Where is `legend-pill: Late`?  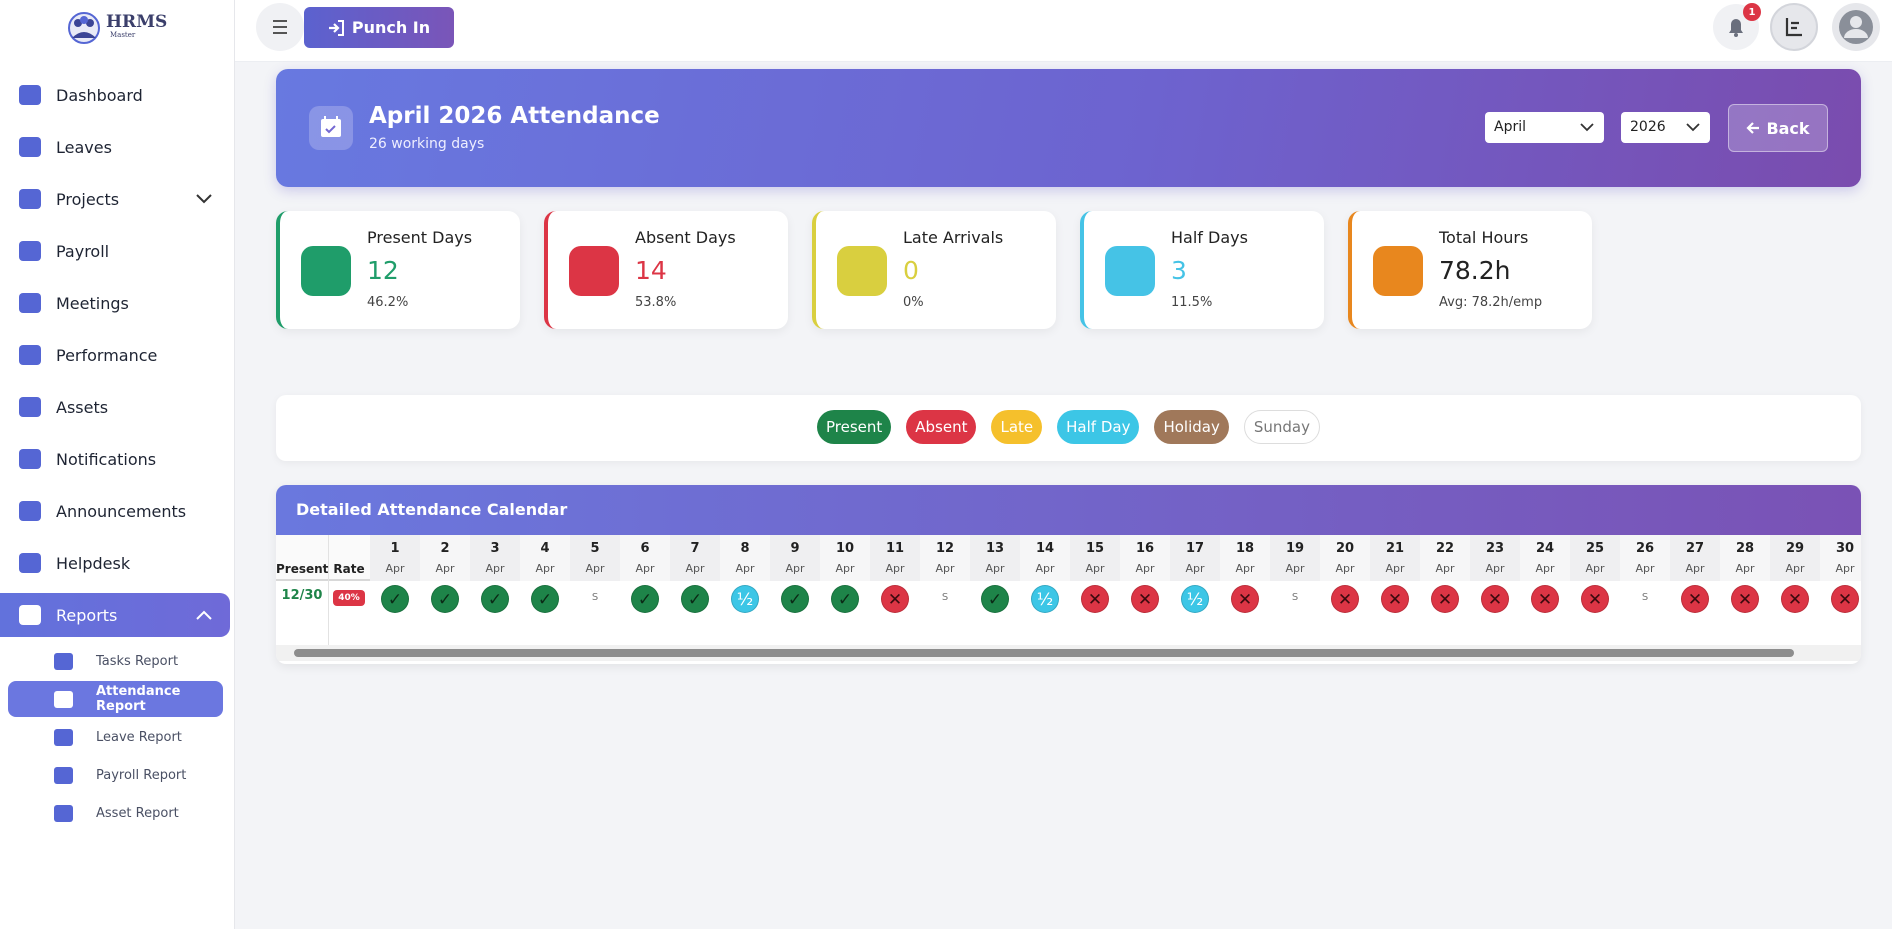
legend-pill: Late is located at coordinates (1017, 427).